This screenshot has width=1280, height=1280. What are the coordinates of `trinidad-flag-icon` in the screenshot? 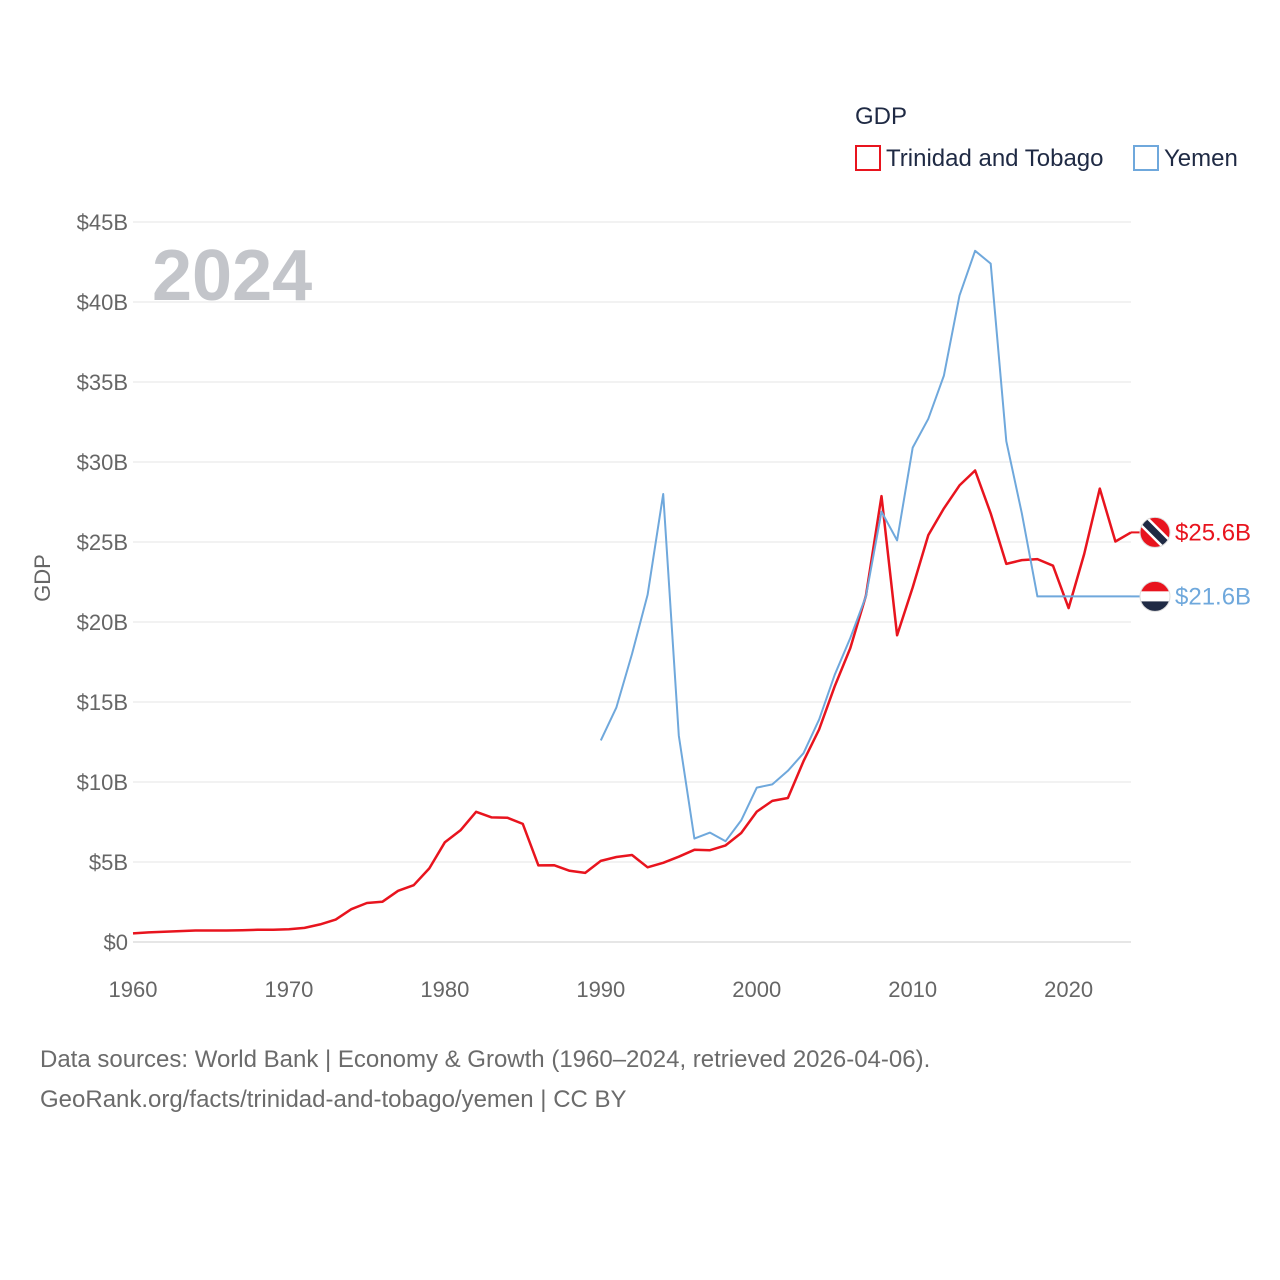 It's located at (1155, 532).